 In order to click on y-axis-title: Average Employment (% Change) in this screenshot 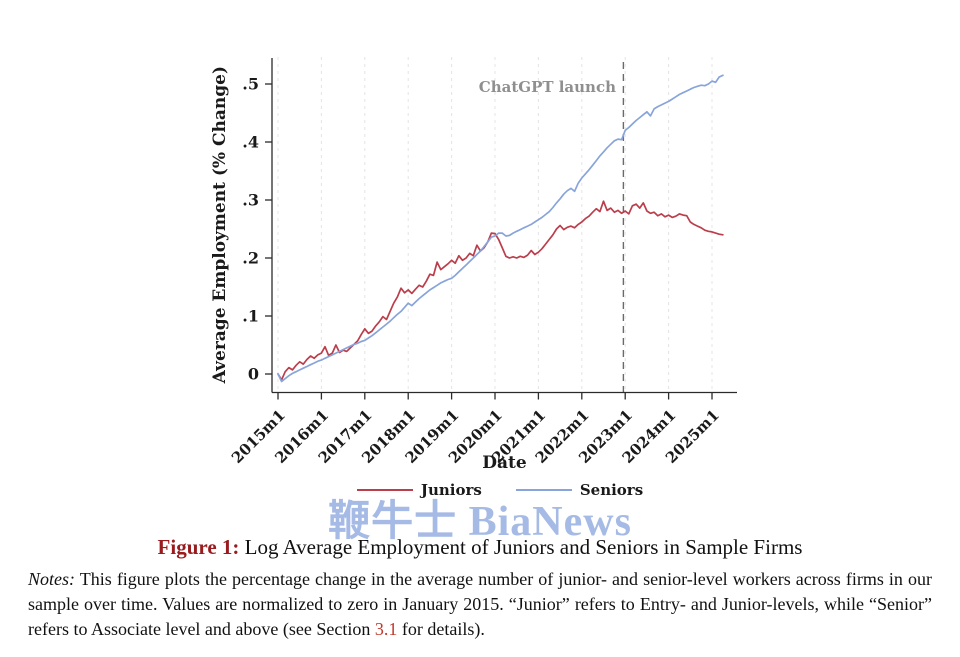, I will do `click(220, 225)`.